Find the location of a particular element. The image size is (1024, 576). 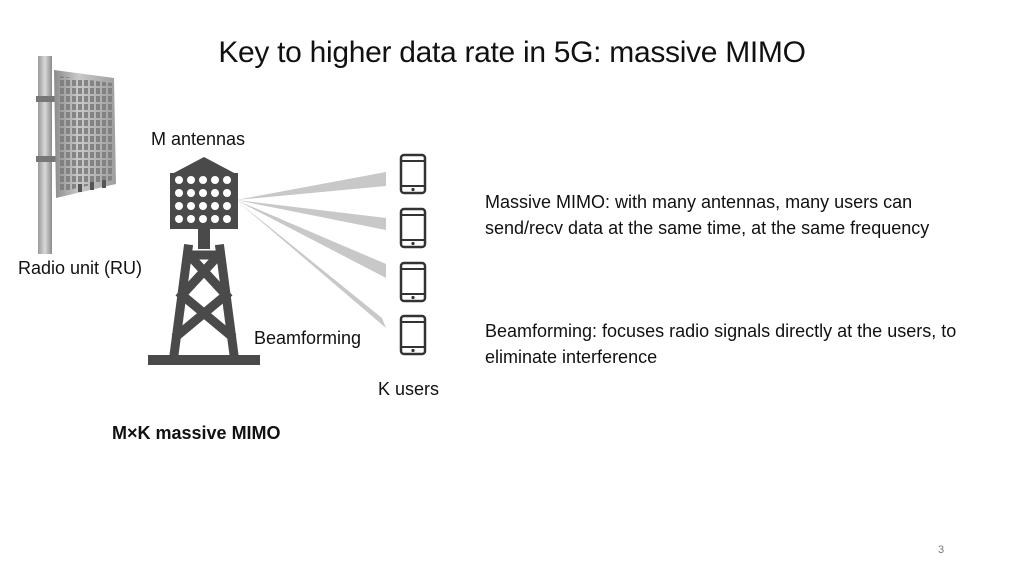

radio-unit-icon is located at coordinates (76, 155).